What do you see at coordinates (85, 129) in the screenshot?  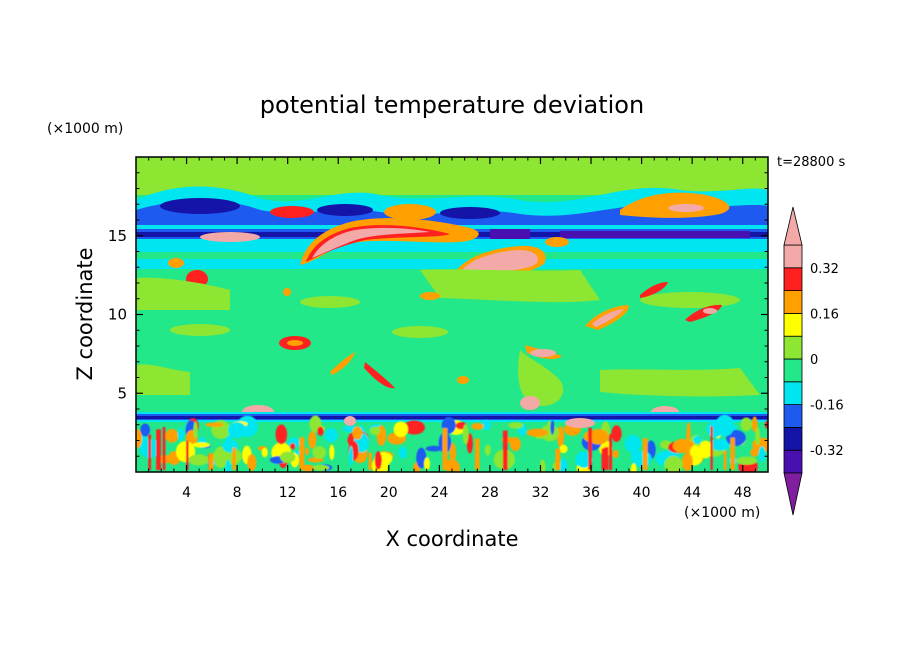 I see `y-unit-label: (×1000 m)` at bounding box center [85, 129].